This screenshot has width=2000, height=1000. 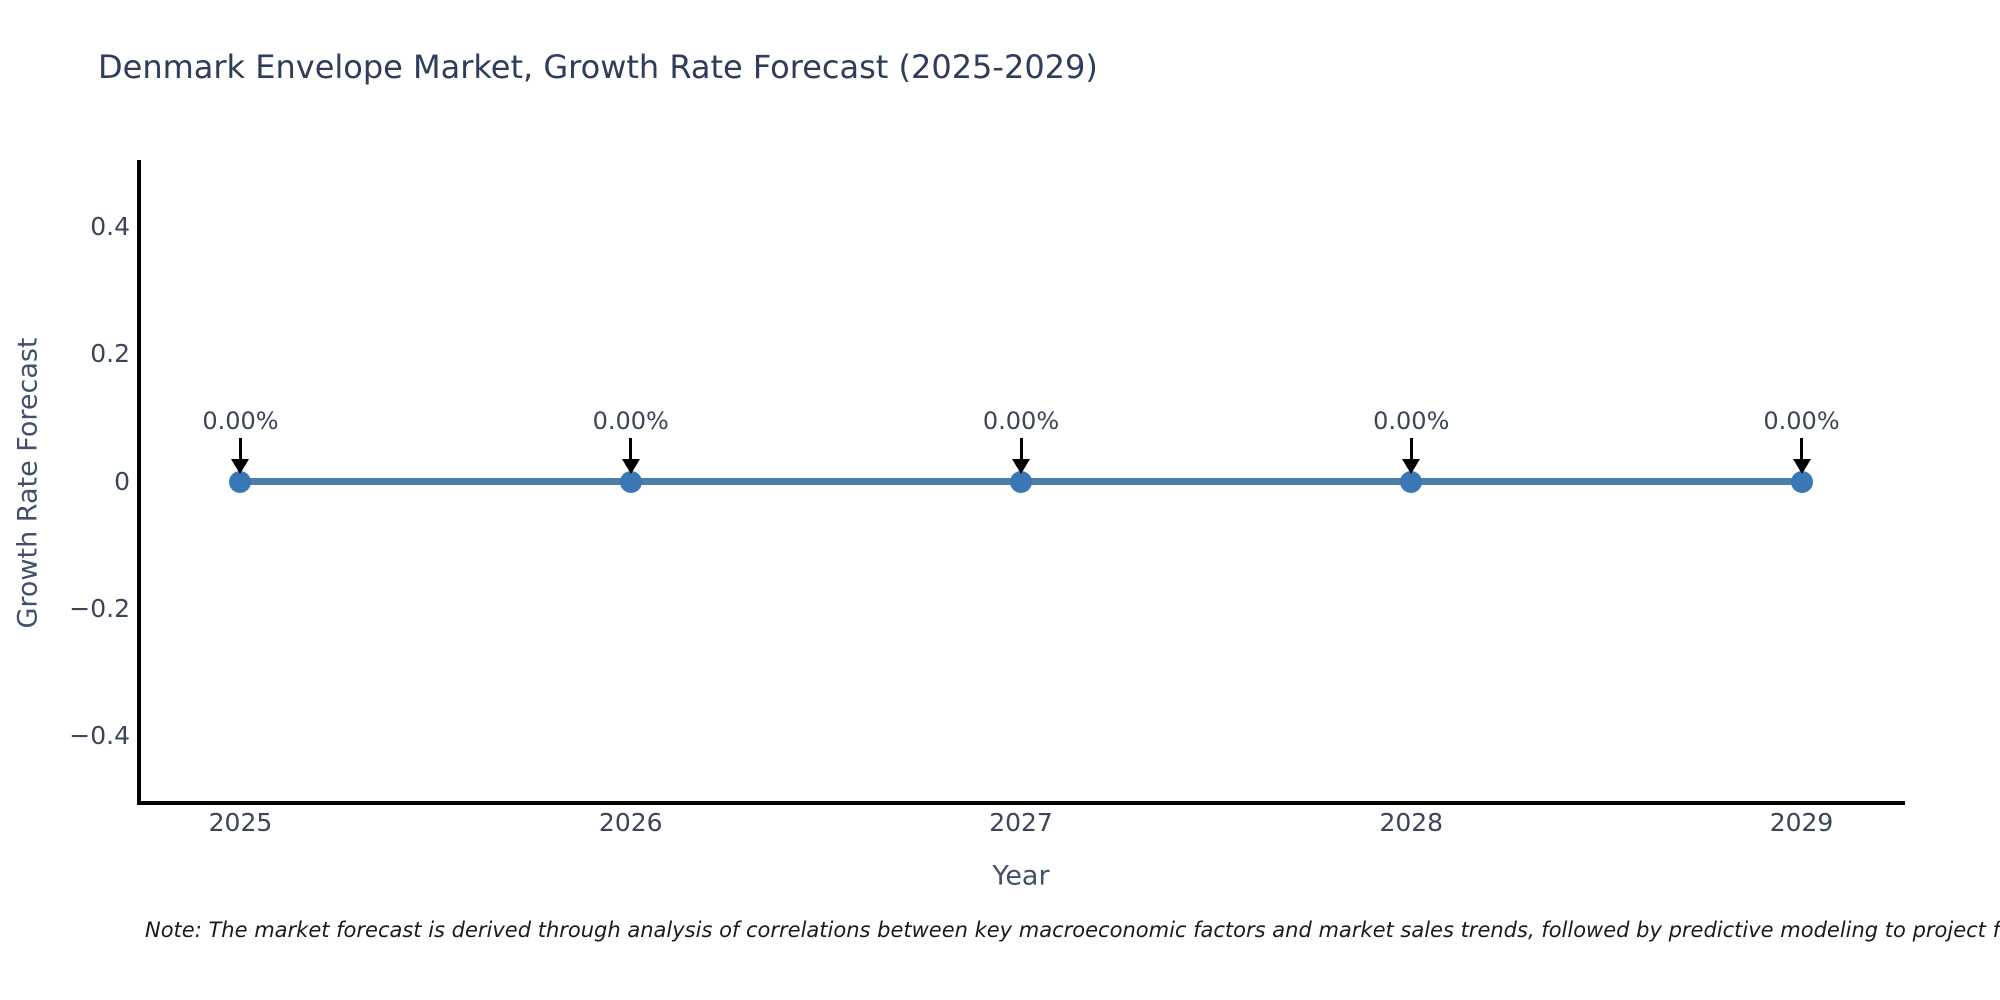 What do you see at coordinates (1021, 876) in the screenshot?
I see `x-axis-title: Year` at bounding box center [1021, 876].